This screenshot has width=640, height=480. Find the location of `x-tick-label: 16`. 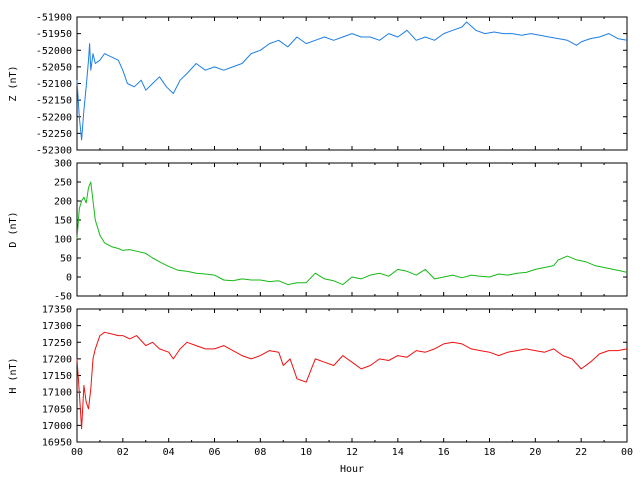

x-tick-label: 16 is located at coordinates (444, 452).